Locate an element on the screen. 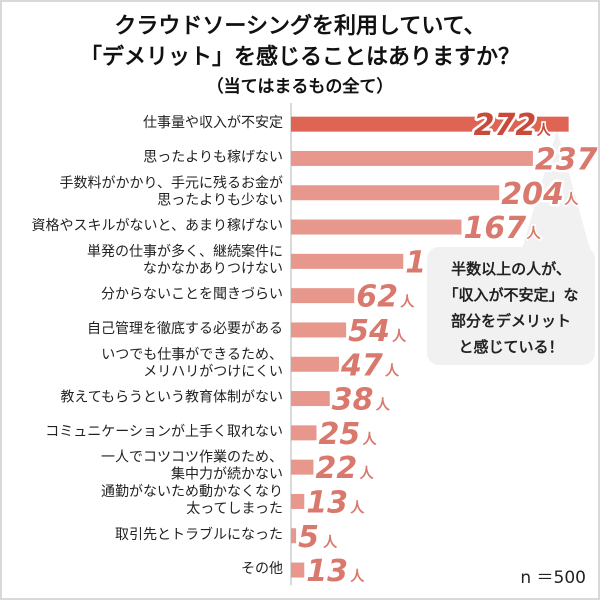  category-label: 単発の仕事が多く、継続案件に is located at coordinates (185, 251).